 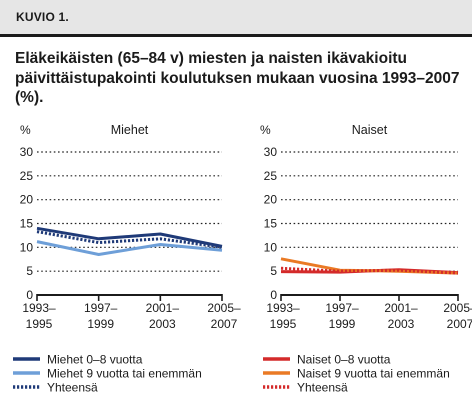 I want to click on women-y-tick-label: 15, so click(x=271, y=224).